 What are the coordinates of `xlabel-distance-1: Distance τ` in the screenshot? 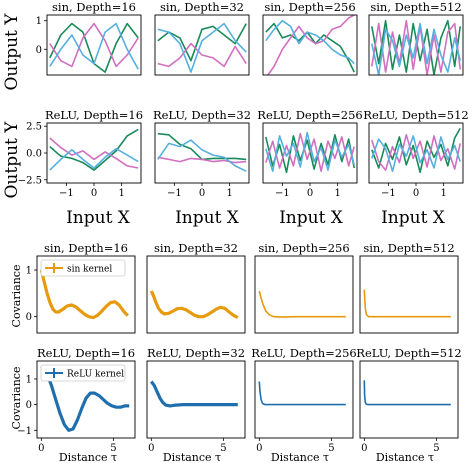 It's located at (88, 457).